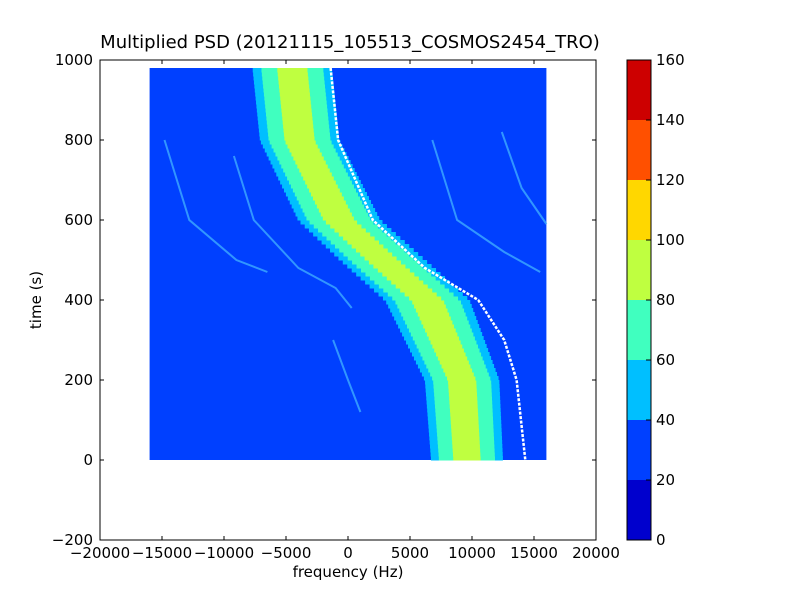 The image size is (800, 600). I want to click on y-tick-label: 400, so click(78, 300).